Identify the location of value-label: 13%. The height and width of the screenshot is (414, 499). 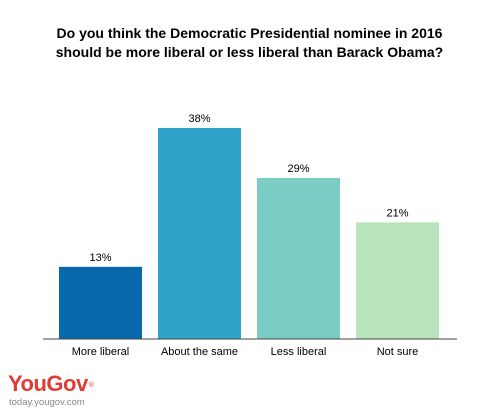
(100, 258).